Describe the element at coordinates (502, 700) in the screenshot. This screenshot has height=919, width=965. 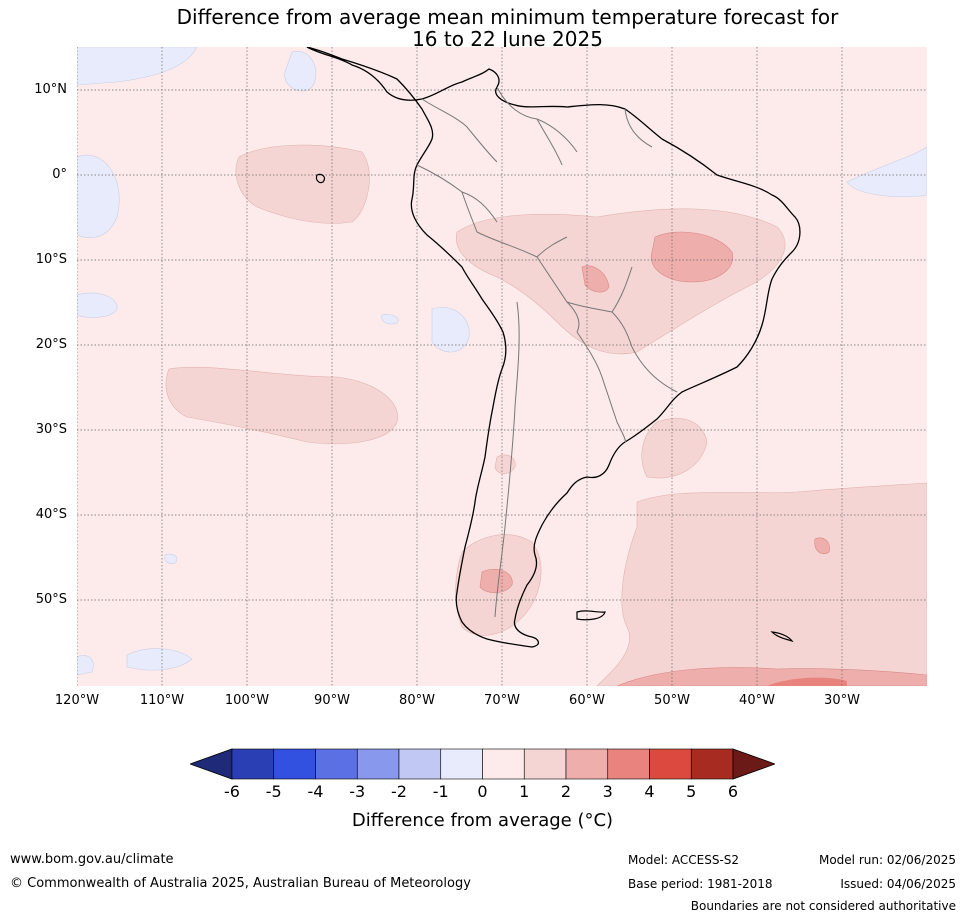
I see `lon-label-70w: 70°W` at that location.